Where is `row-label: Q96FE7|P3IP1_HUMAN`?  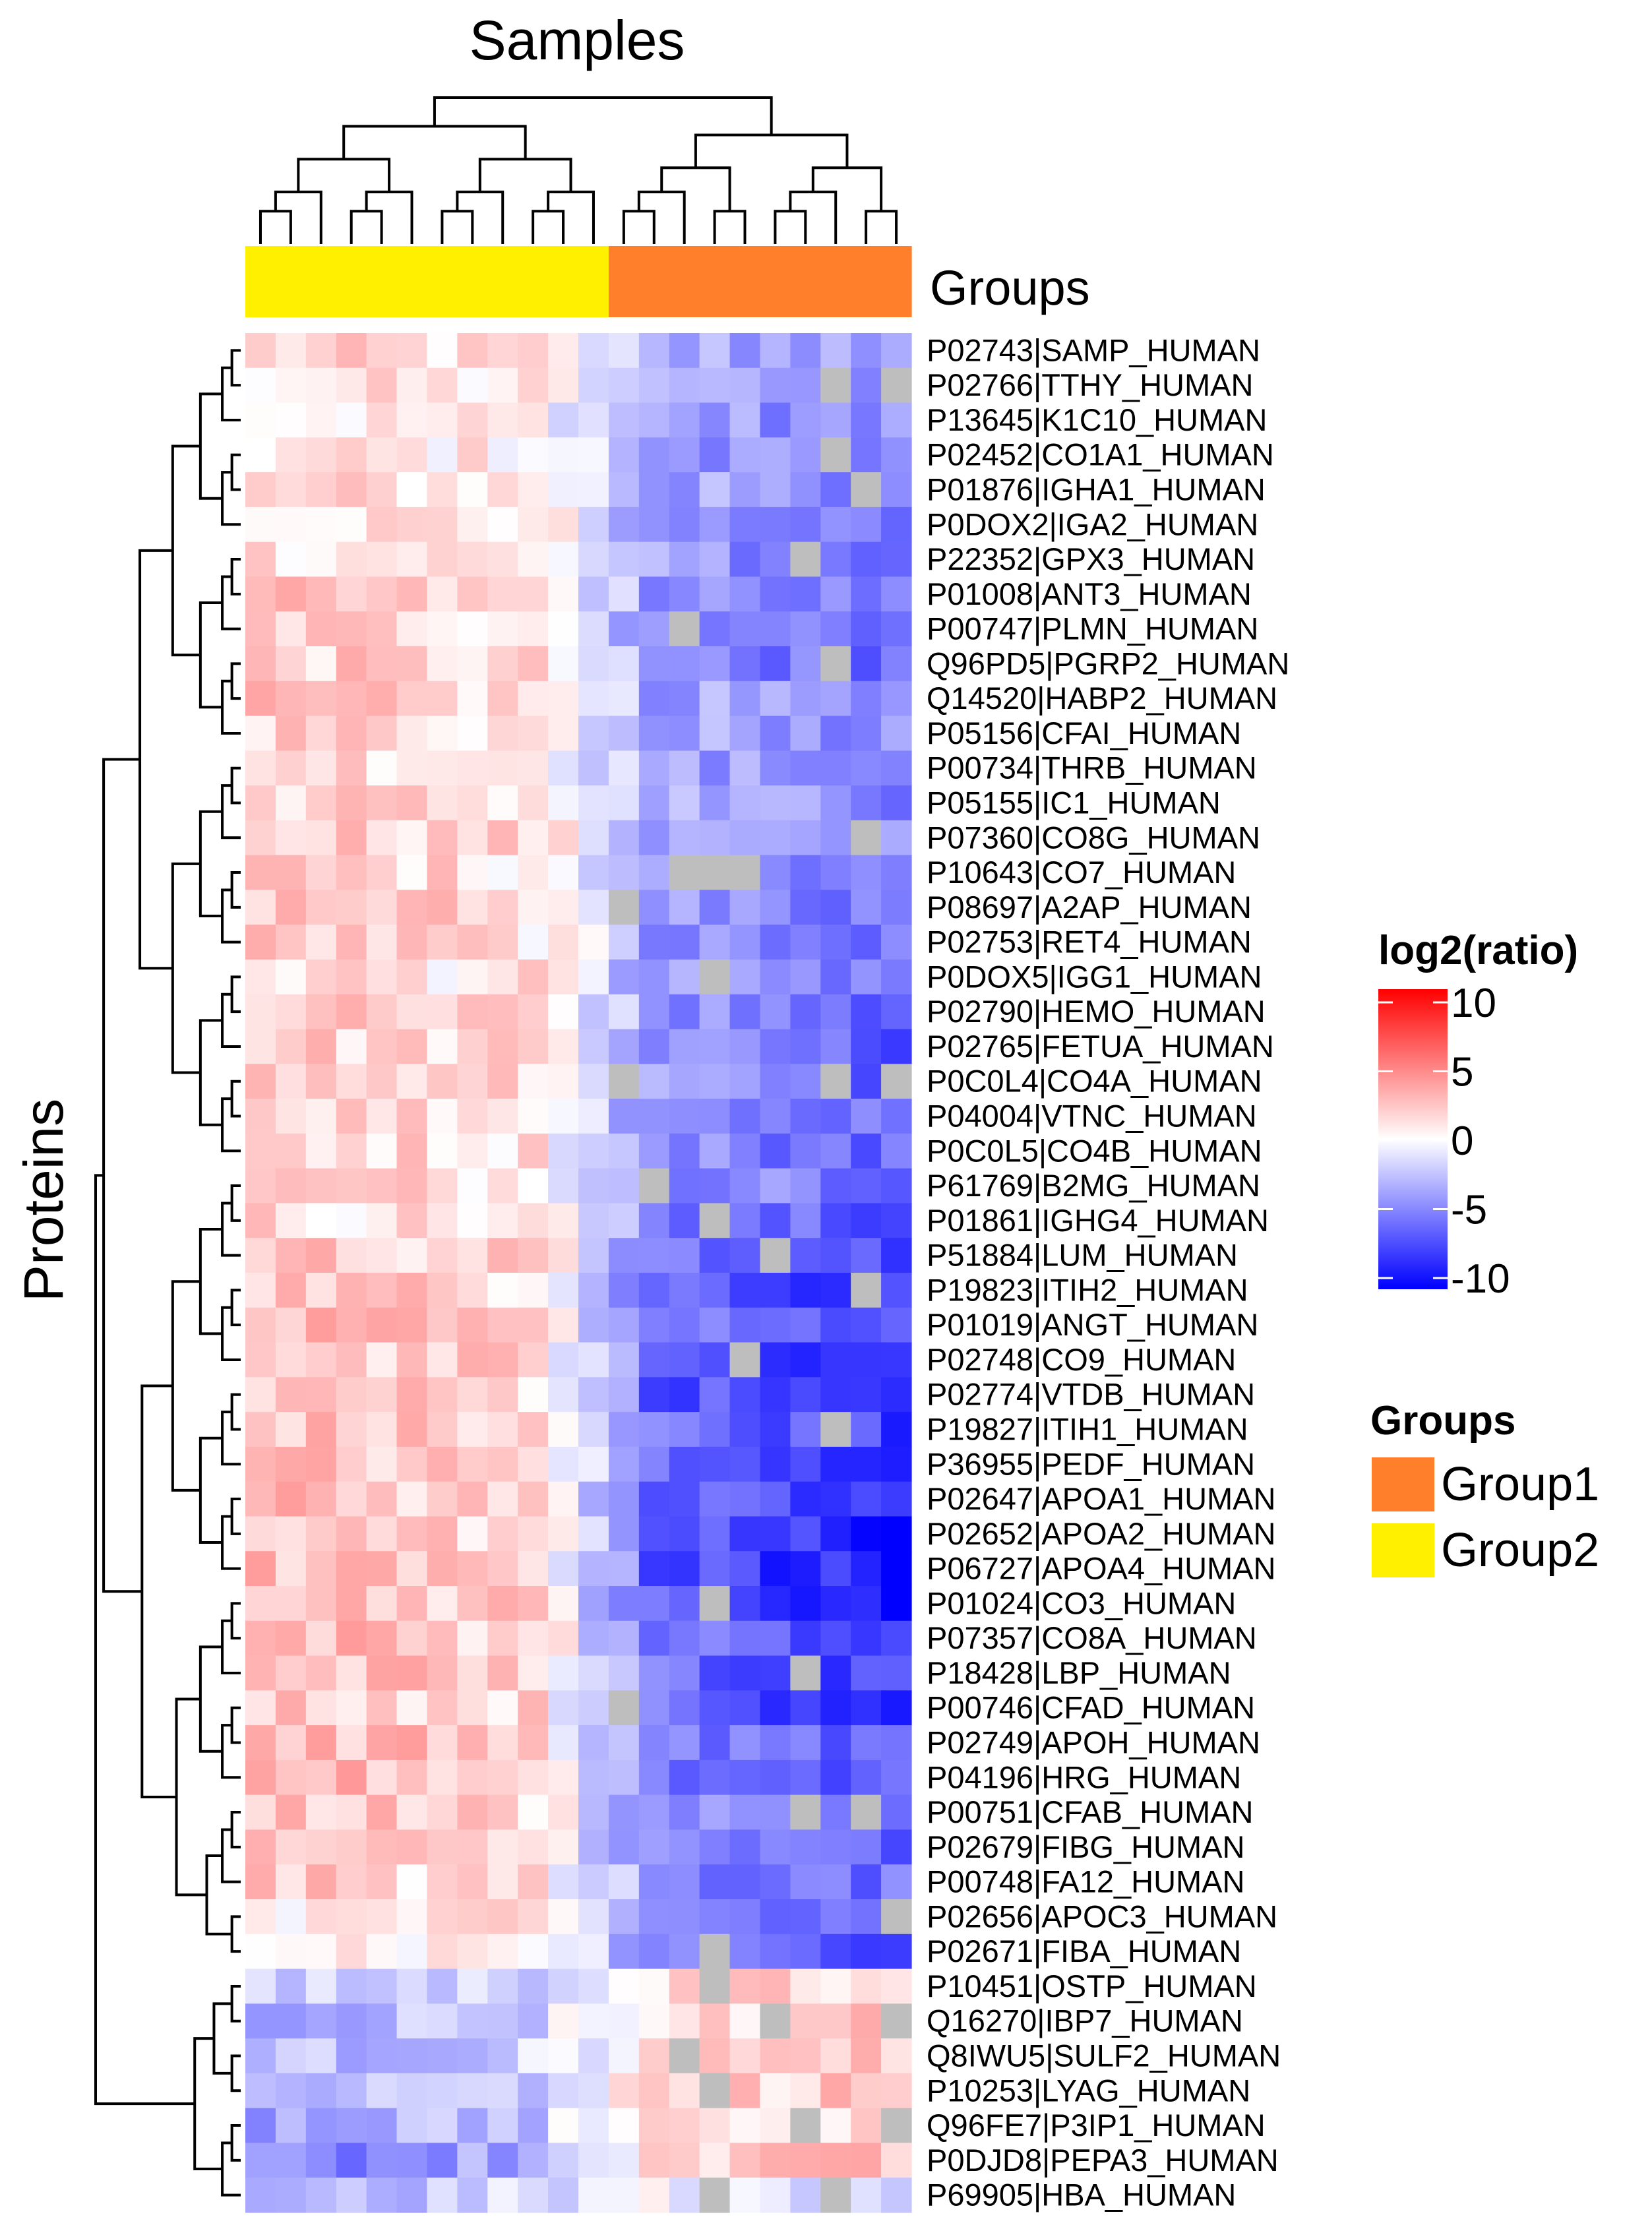
row-label: Q96FE7|P3IP1_HUMAN is located at coordinates (1096, 2125).